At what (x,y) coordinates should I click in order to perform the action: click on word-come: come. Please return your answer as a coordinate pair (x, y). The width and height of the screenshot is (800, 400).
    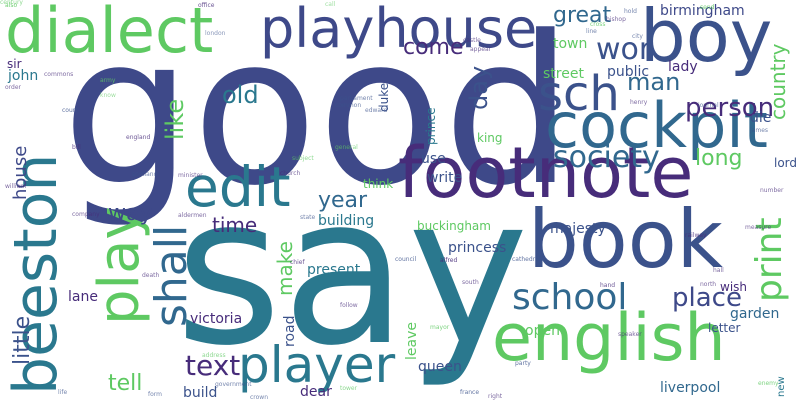
    Looking at the image, I should click on (433, 47).